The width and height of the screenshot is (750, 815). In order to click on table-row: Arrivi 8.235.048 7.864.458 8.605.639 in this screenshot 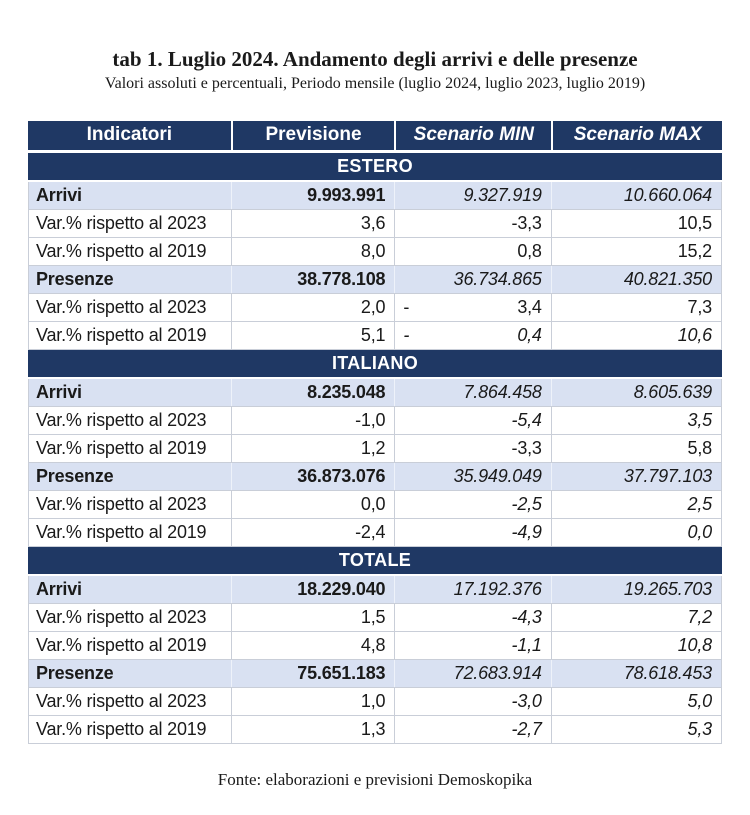, I will do `click(375, 392)`.